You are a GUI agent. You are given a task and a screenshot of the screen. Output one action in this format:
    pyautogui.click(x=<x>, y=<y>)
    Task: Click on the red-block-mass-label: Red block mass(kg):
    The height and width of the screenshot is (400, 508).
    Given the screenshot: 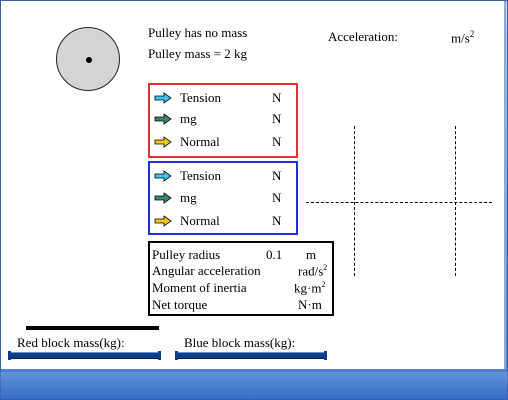 What is the action you would take?
    pyautogui.click(x=71, y=342)
    